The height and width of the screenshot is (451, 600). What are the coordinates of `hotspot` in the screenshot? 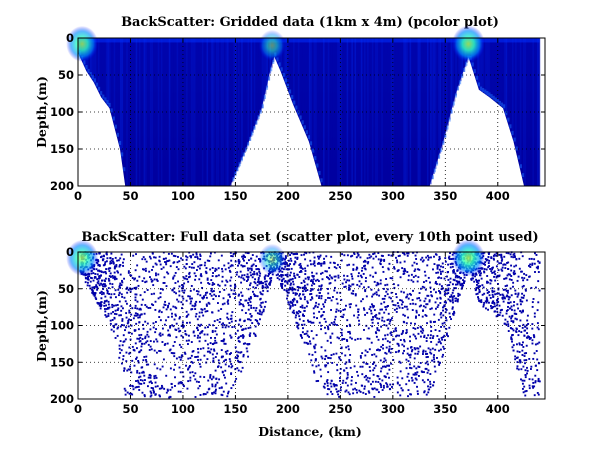 It's located at (468, 258).